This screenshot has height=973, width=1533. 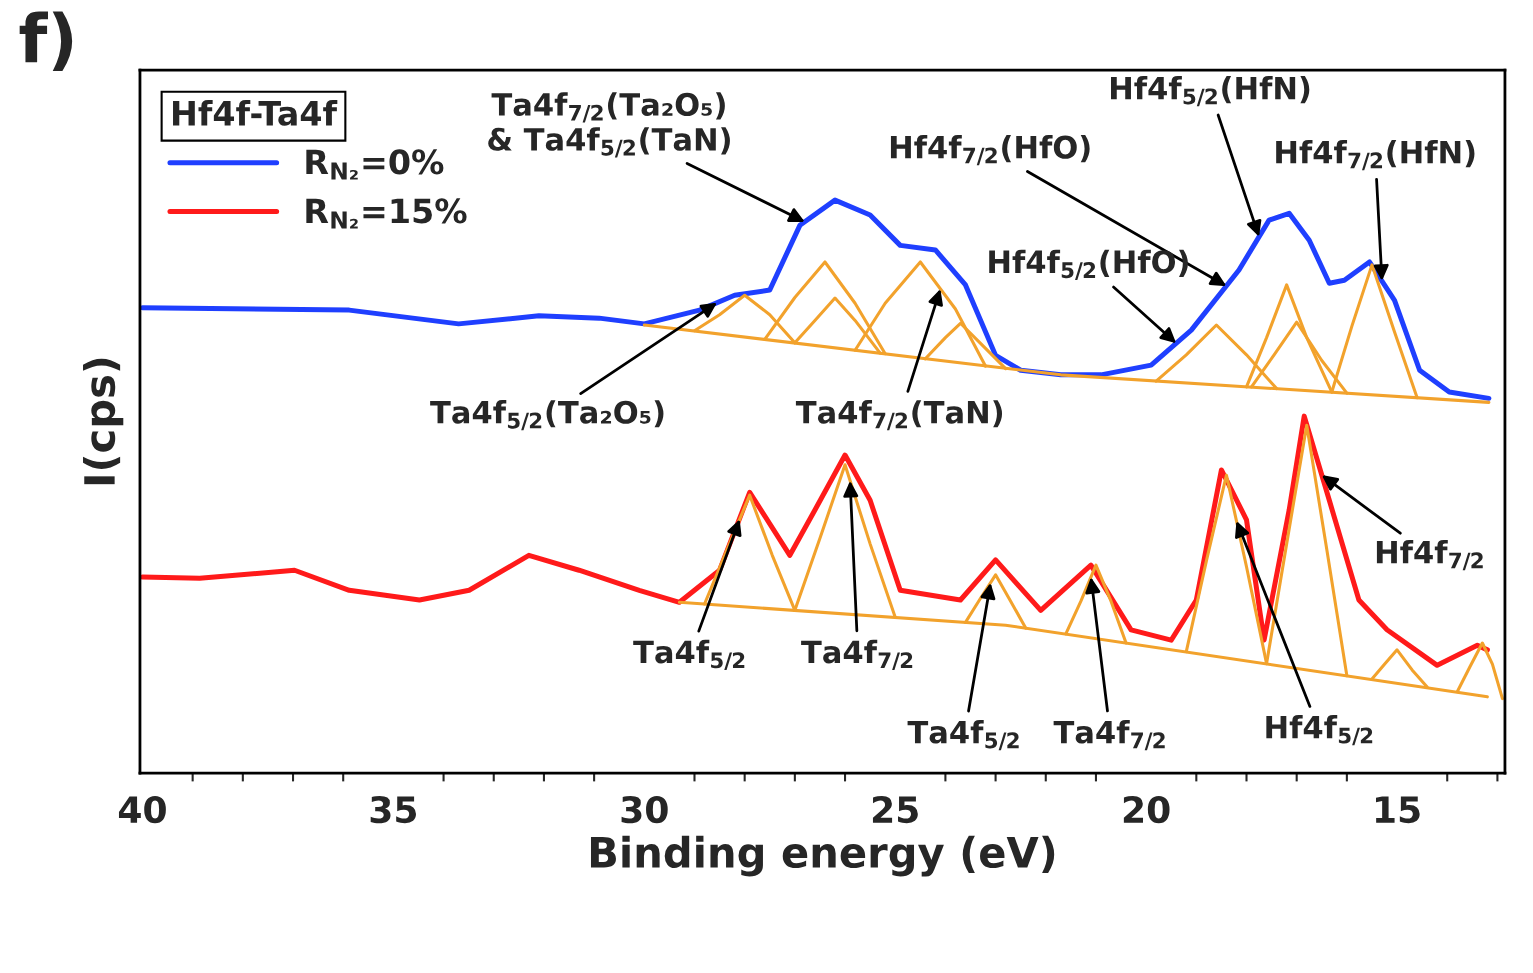 I want to click on x-tick-label: 40, so click(x=142, y=809).